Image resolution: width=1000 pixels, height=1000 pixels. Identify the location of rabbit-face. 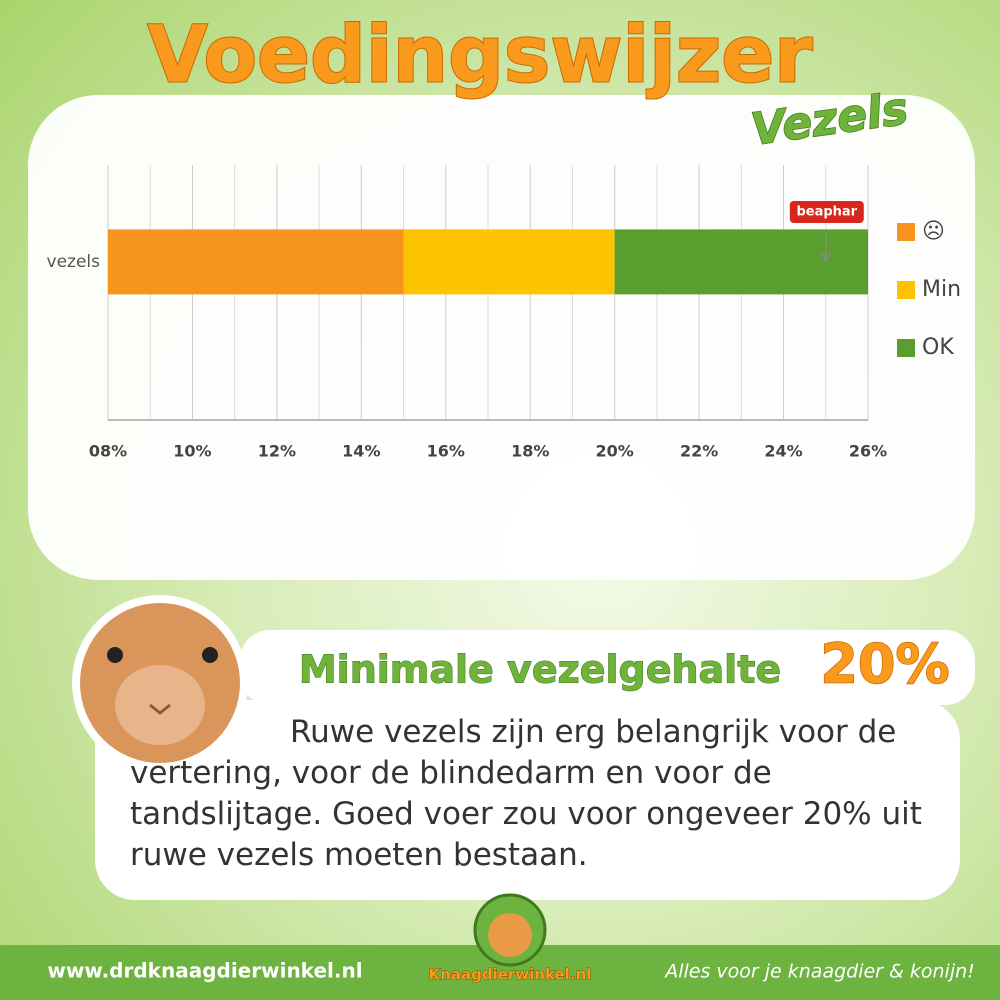
(160, 705).